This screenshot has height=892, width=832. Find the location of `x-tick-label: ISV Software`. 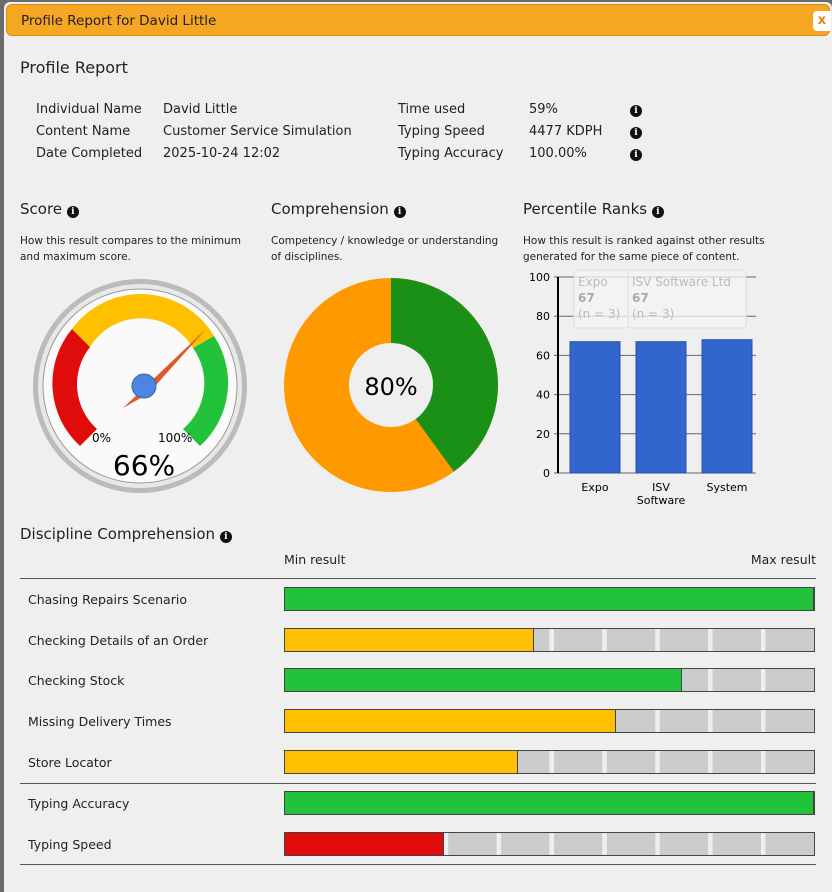

x-tick-label: ISV Software is located at coordinates (661, 494).